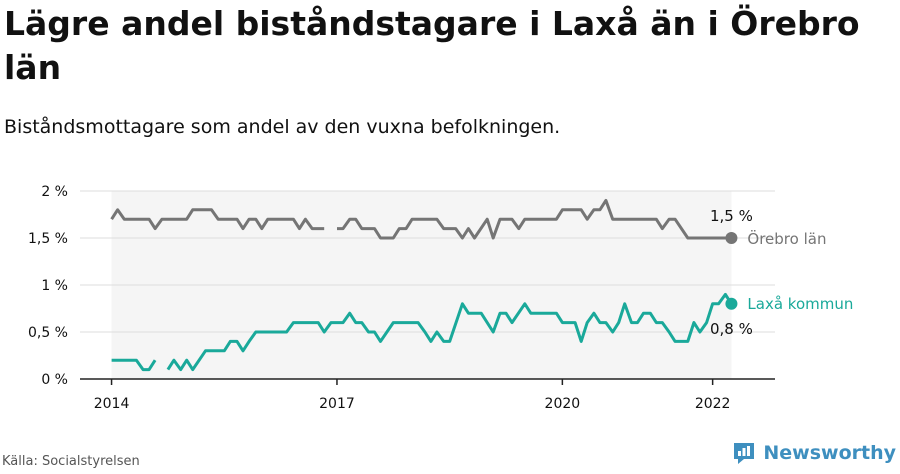 Image resolution: width=900 pixels, height=474 pixels. Describe the element at coordinates (112, 404) in the screenshot. I see `x-tick-label: 2014` at that location.